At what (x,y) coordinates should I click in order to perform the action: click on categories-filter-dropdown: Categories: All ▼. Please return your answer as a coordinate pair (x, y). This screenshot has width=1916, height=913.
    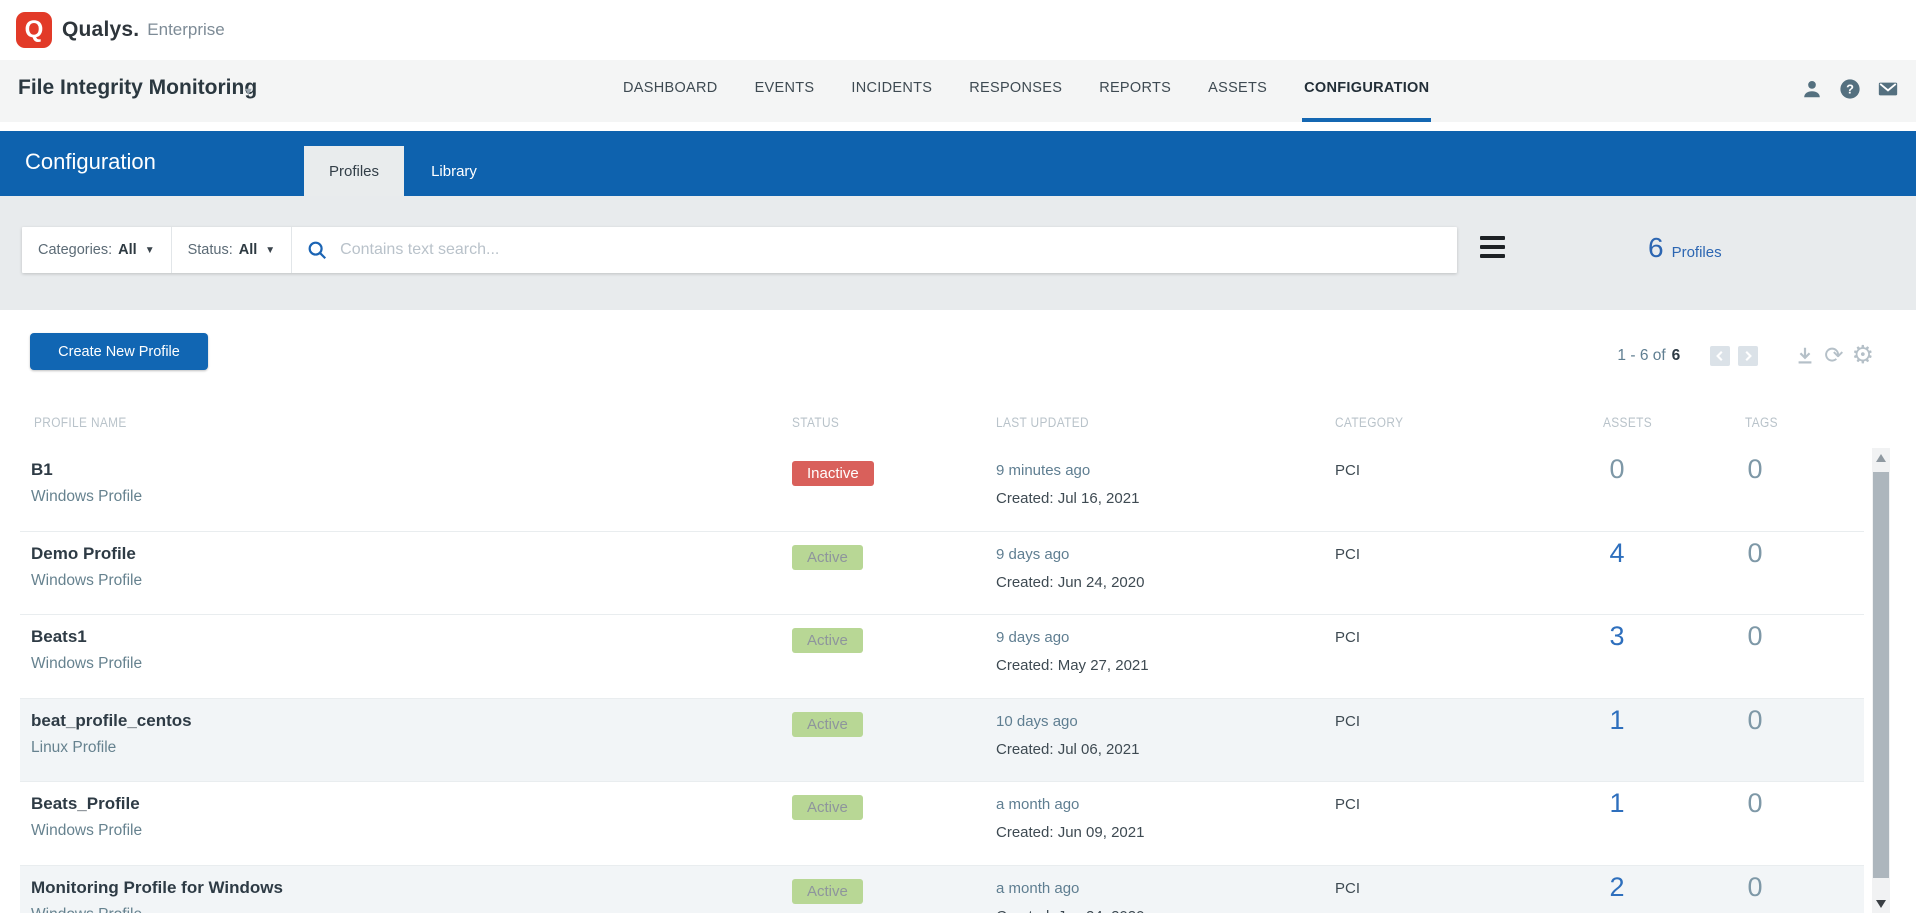
    Looking at the image, I should click on (97, 250).